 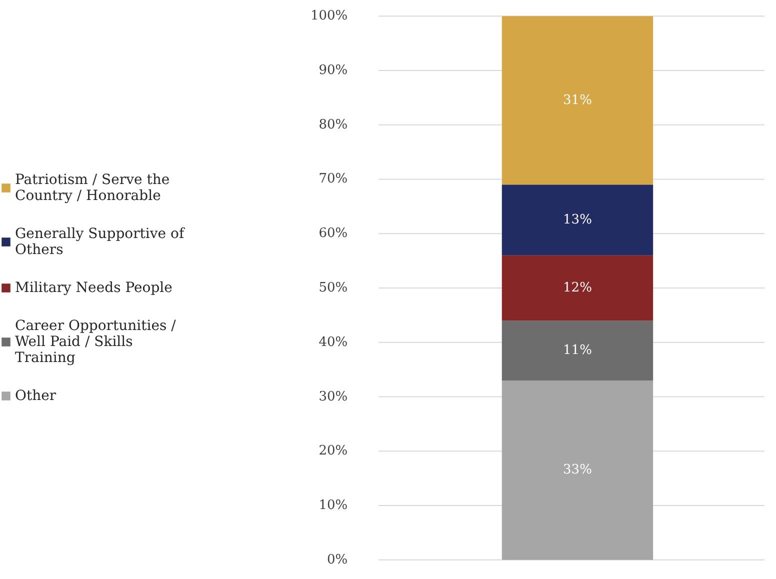 I want to click on y-tick-label: 10%, so click(x=333, y=506).